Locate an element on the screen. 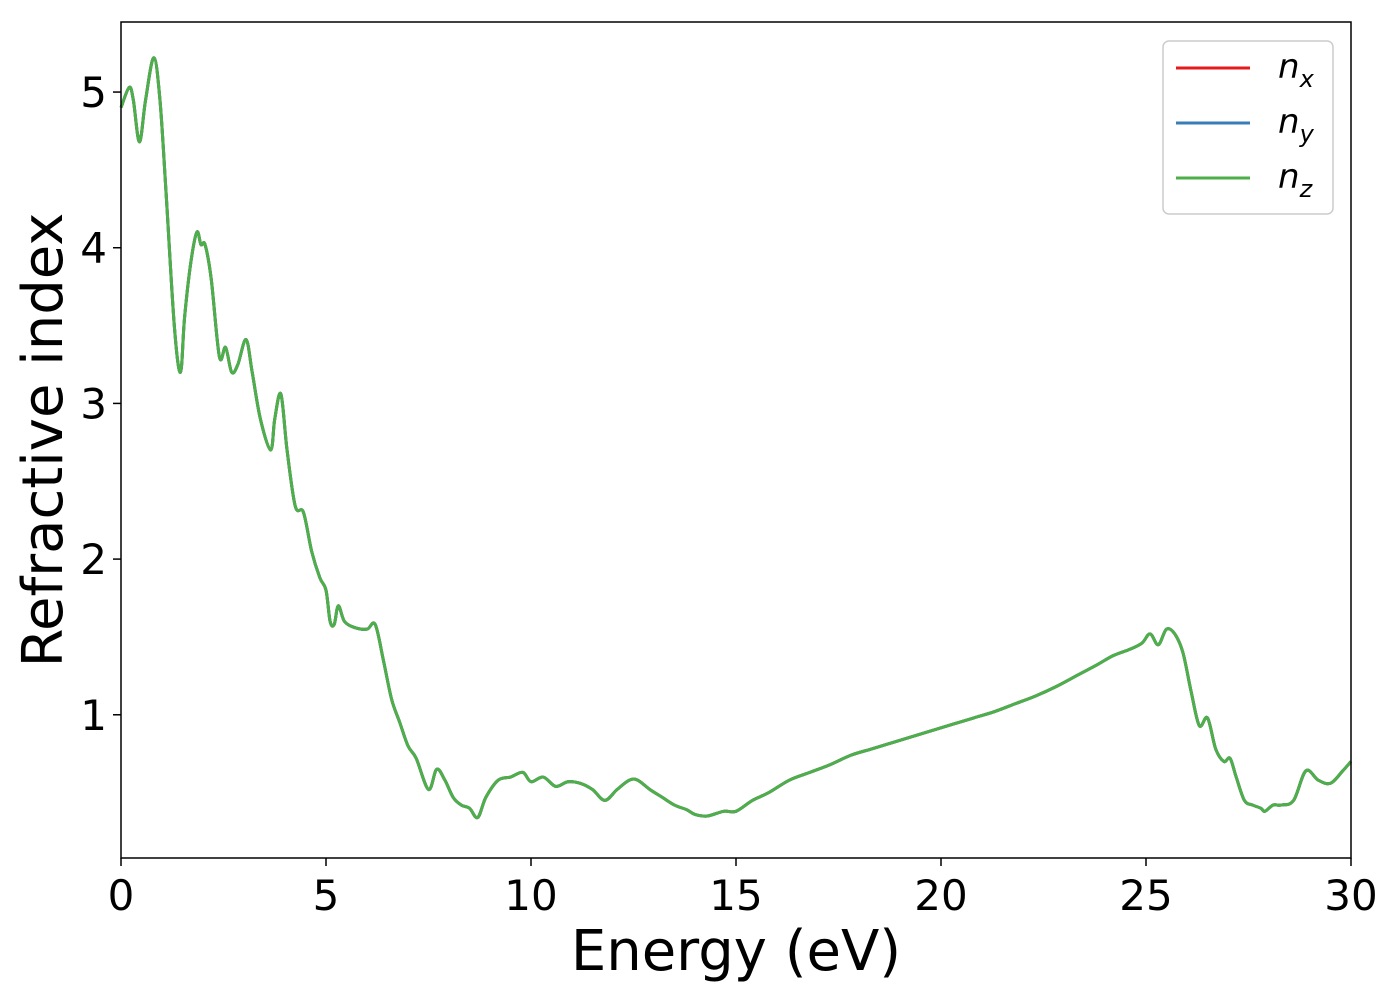  x-tick-label: 30 is located at coordinates (1350, 895).